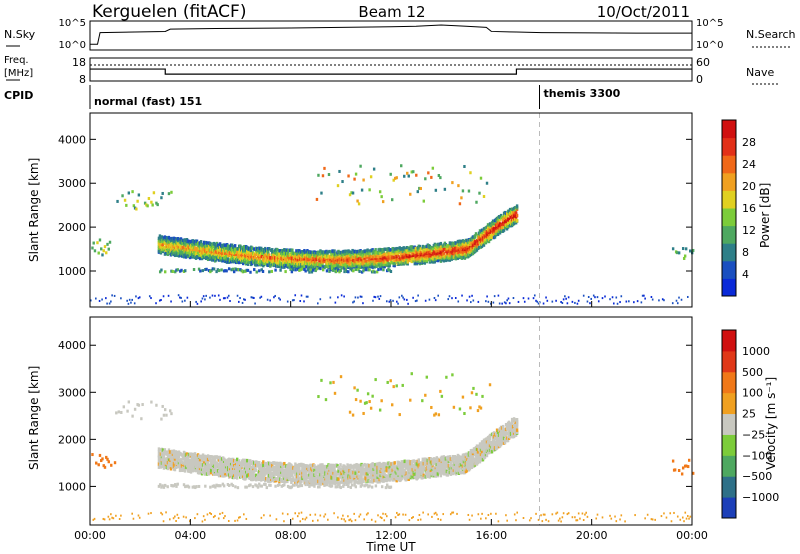 The height and width of the screenshot is (554, 800). I want to click on x-tick-label-0: 00:00, so click(90, 535).